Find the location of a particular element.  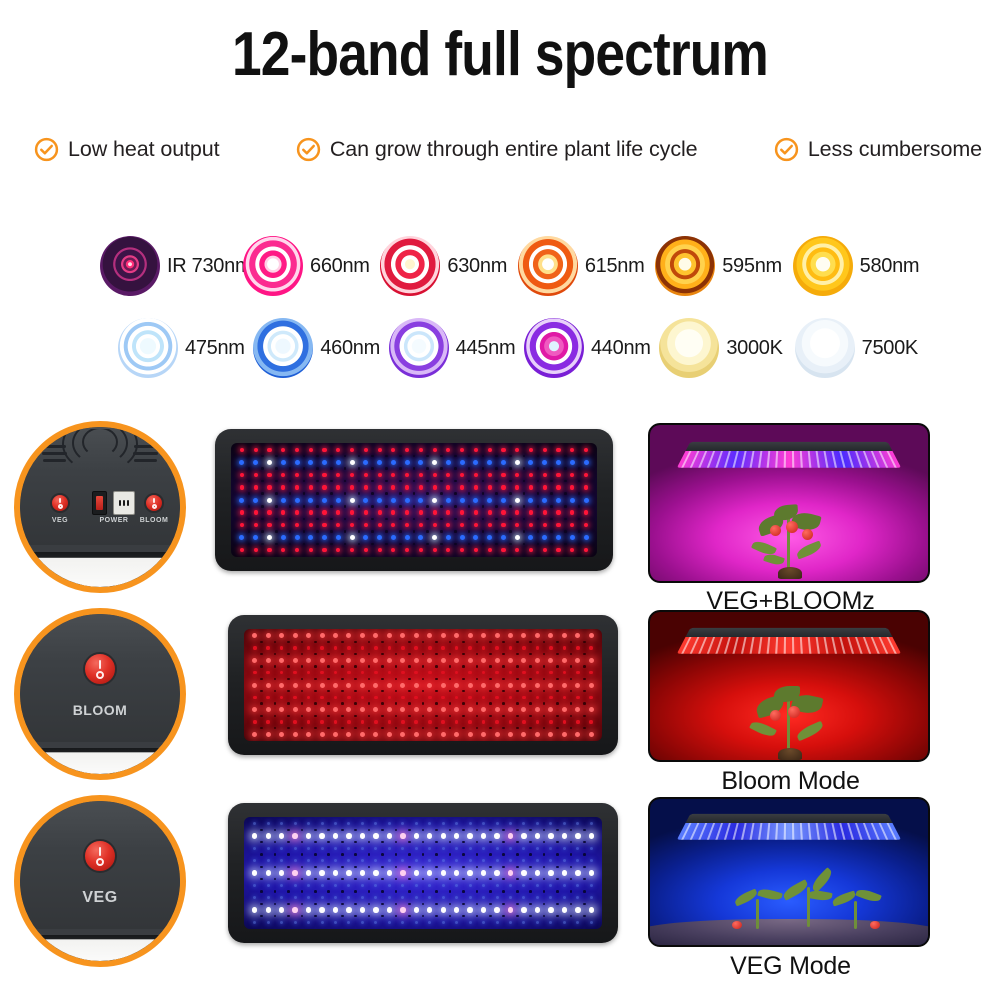

plant-seedling-center is located at coordinates (809, 897).